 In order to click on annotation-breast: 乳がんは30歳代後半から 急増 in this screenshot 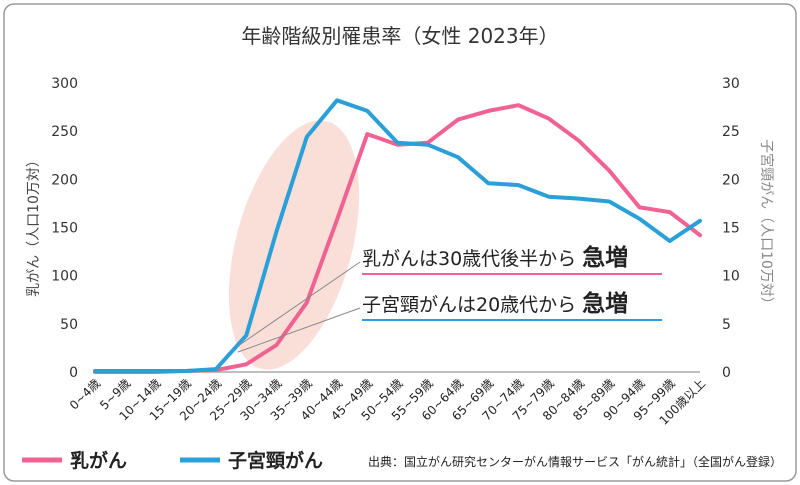, I will do `click(495, 257)`.